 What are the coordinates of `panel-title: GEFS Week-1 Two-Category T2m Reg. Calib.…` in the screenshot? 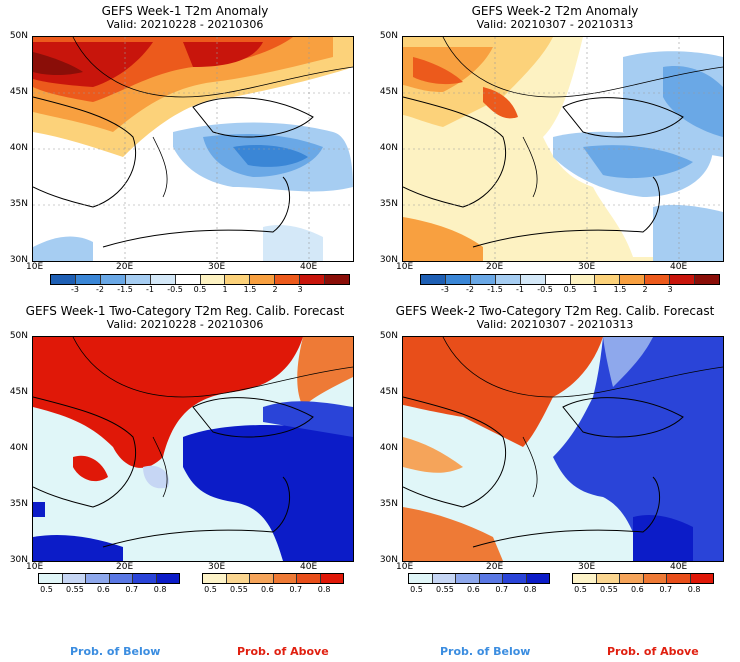 It's located at (185, 311).